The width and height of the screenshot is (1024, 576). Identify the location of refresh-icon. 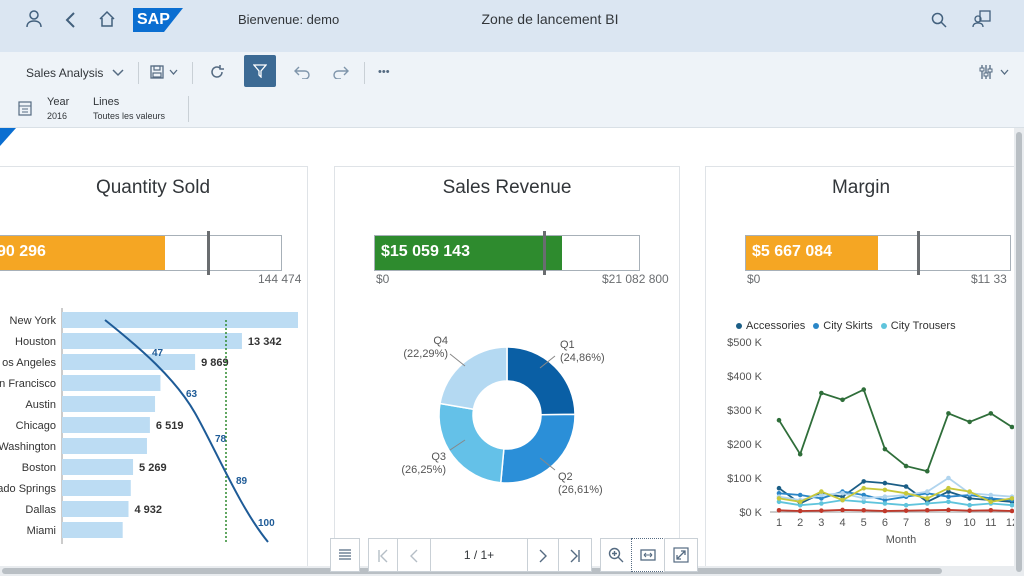
(217, 72).